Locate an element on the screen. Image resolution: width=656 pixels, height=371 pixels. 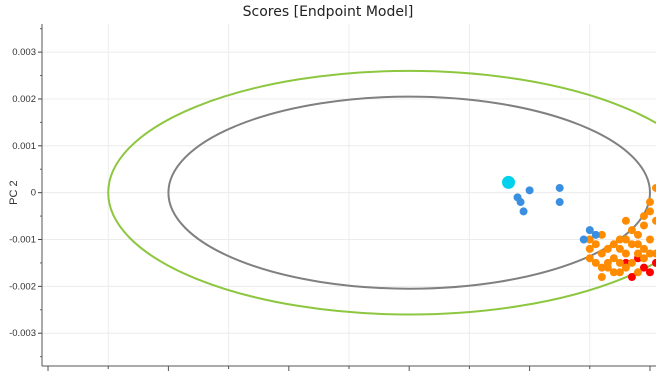
y-tick-label: 0 is located at coordinates (33, 193).